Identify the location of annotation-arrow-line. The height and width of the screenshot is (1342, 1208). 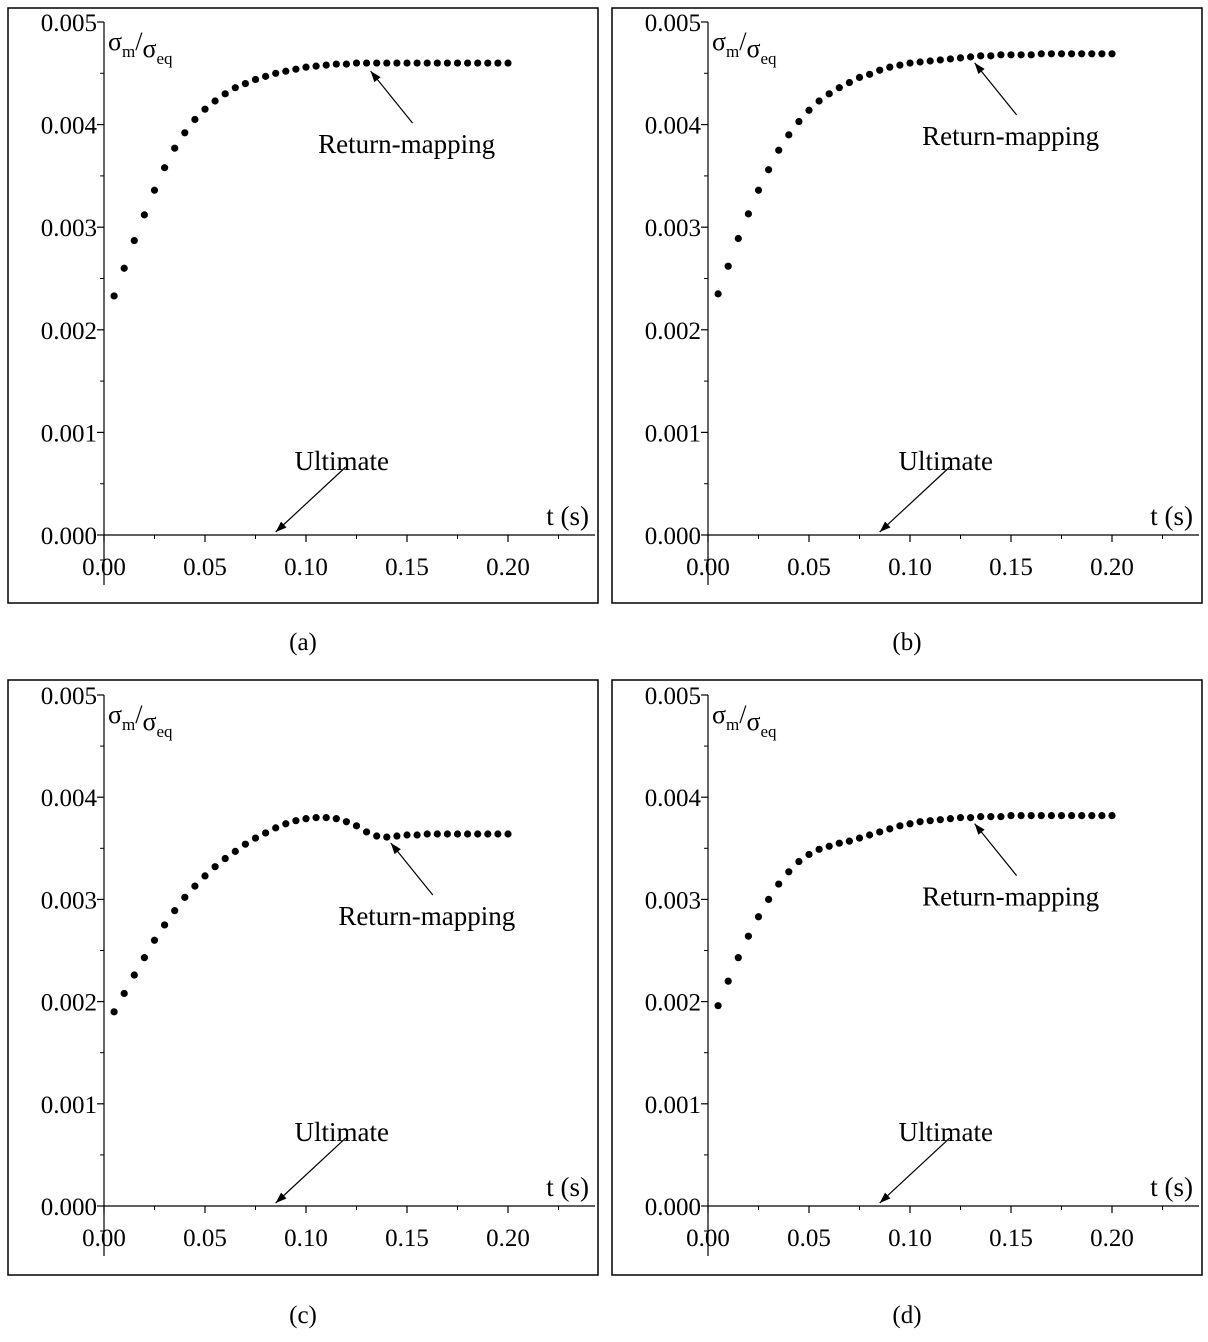
(915, 499).